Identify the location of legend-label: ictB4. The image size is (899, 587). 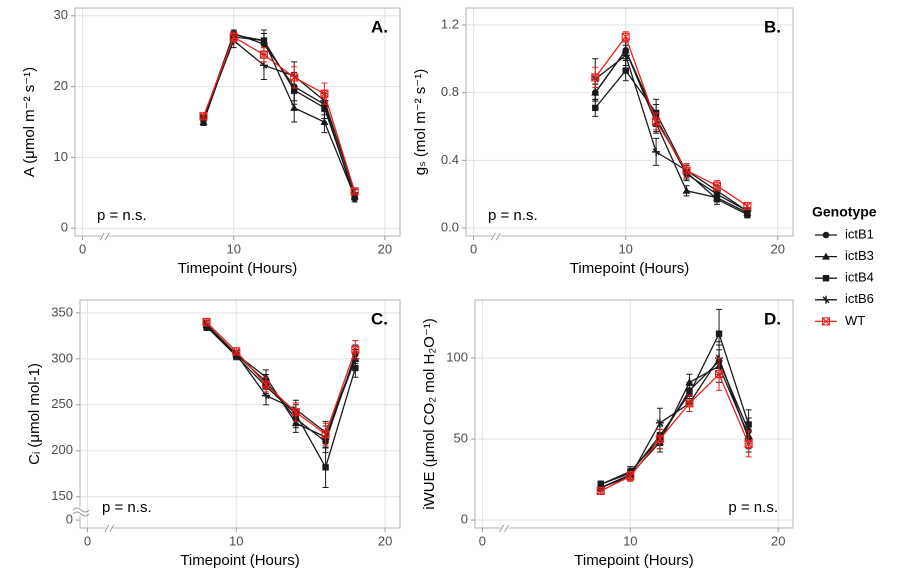
(859, 277).